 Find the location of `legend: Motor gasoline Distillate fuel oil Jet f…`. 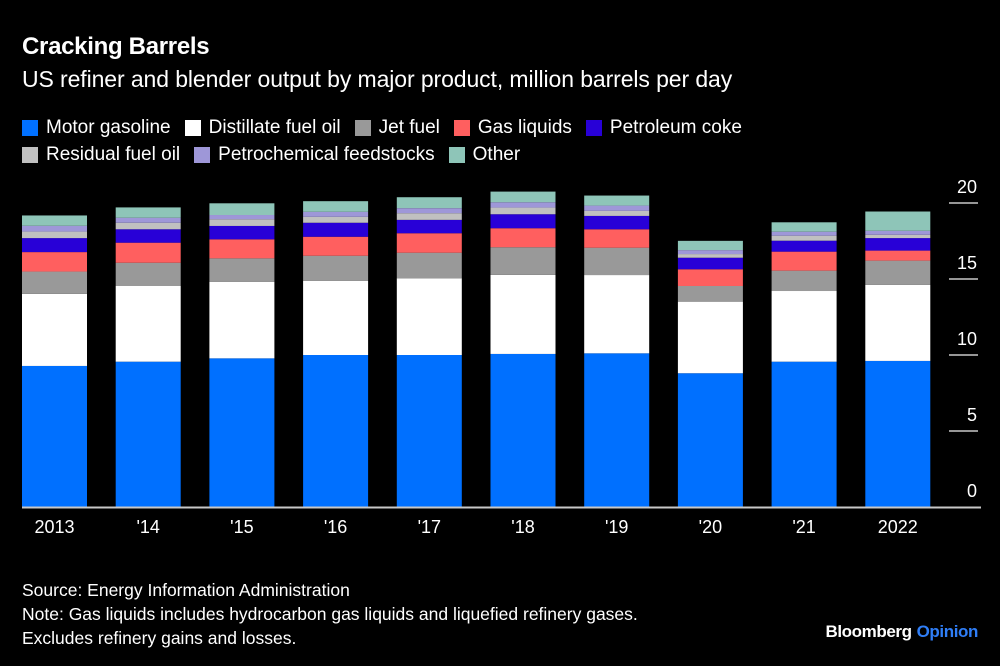

legend: Motor gasoline Distillate fuel oil Jet f… is located at coordinates (472, 141).